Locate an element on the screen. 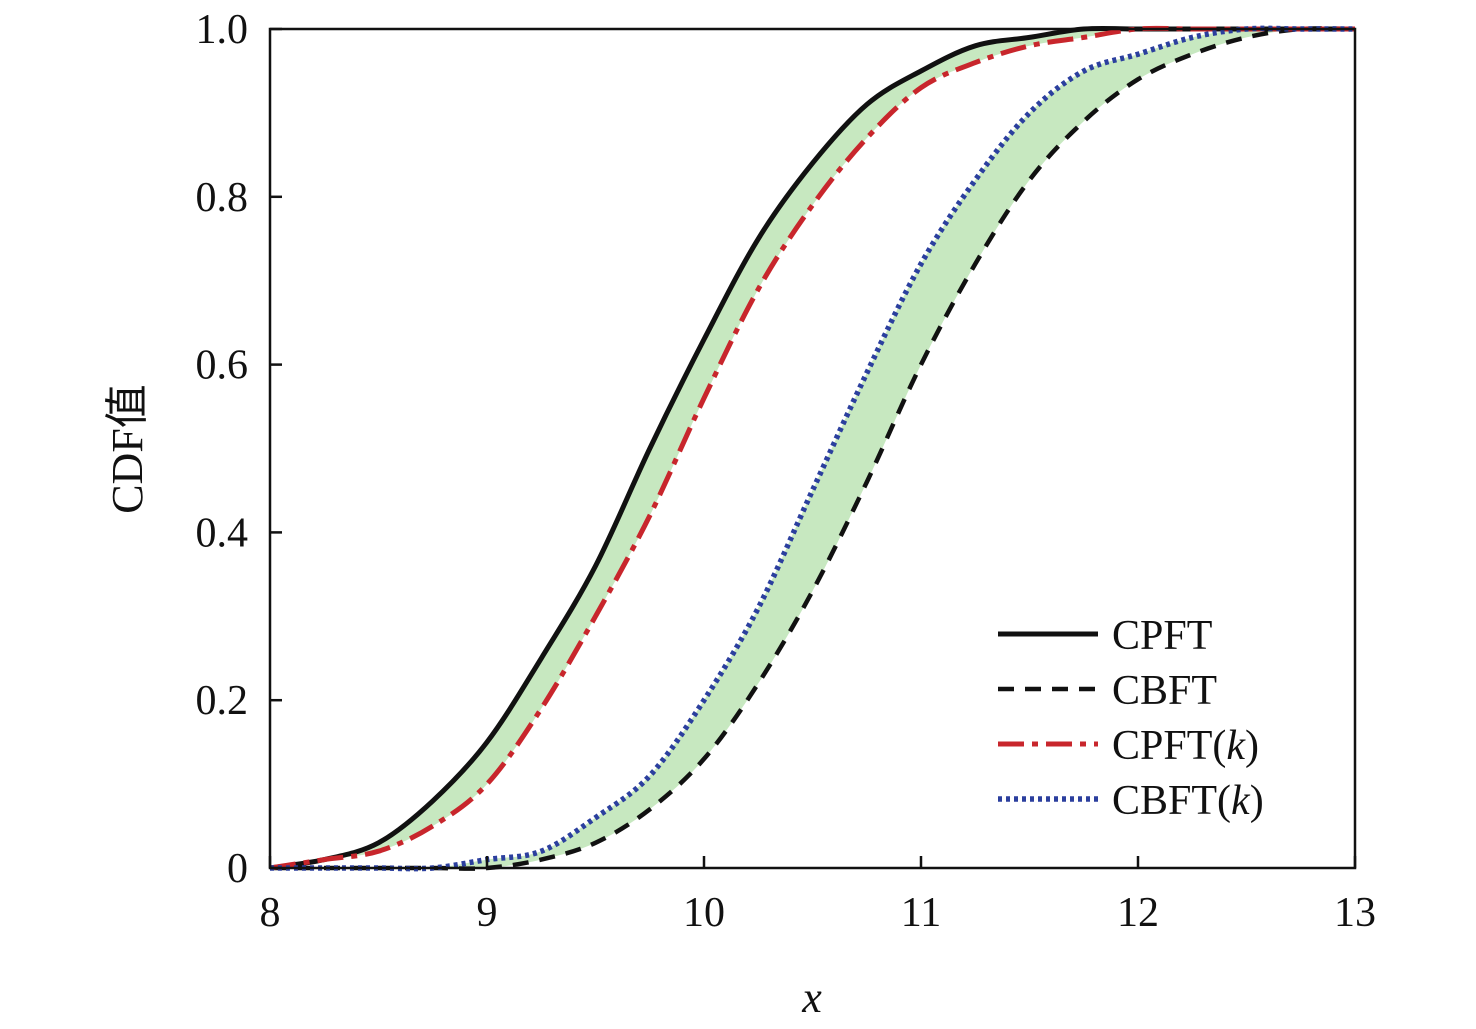 The image size is (1476, 1029). y-tick-label: 0.2 is located at coordinates (222, 701).